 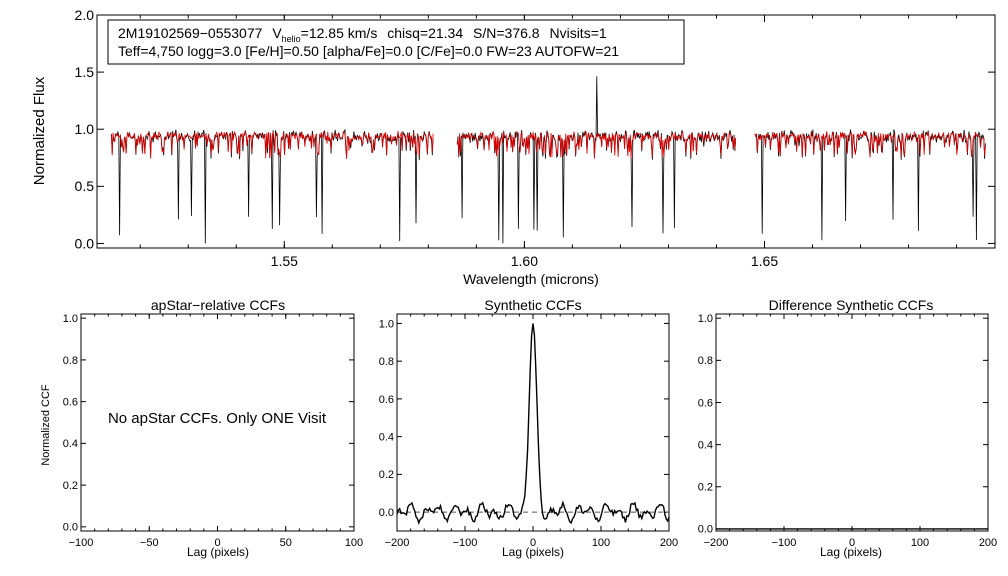 I want to click on difference-ytick-label: 0.4, so click(x=705, y=445).